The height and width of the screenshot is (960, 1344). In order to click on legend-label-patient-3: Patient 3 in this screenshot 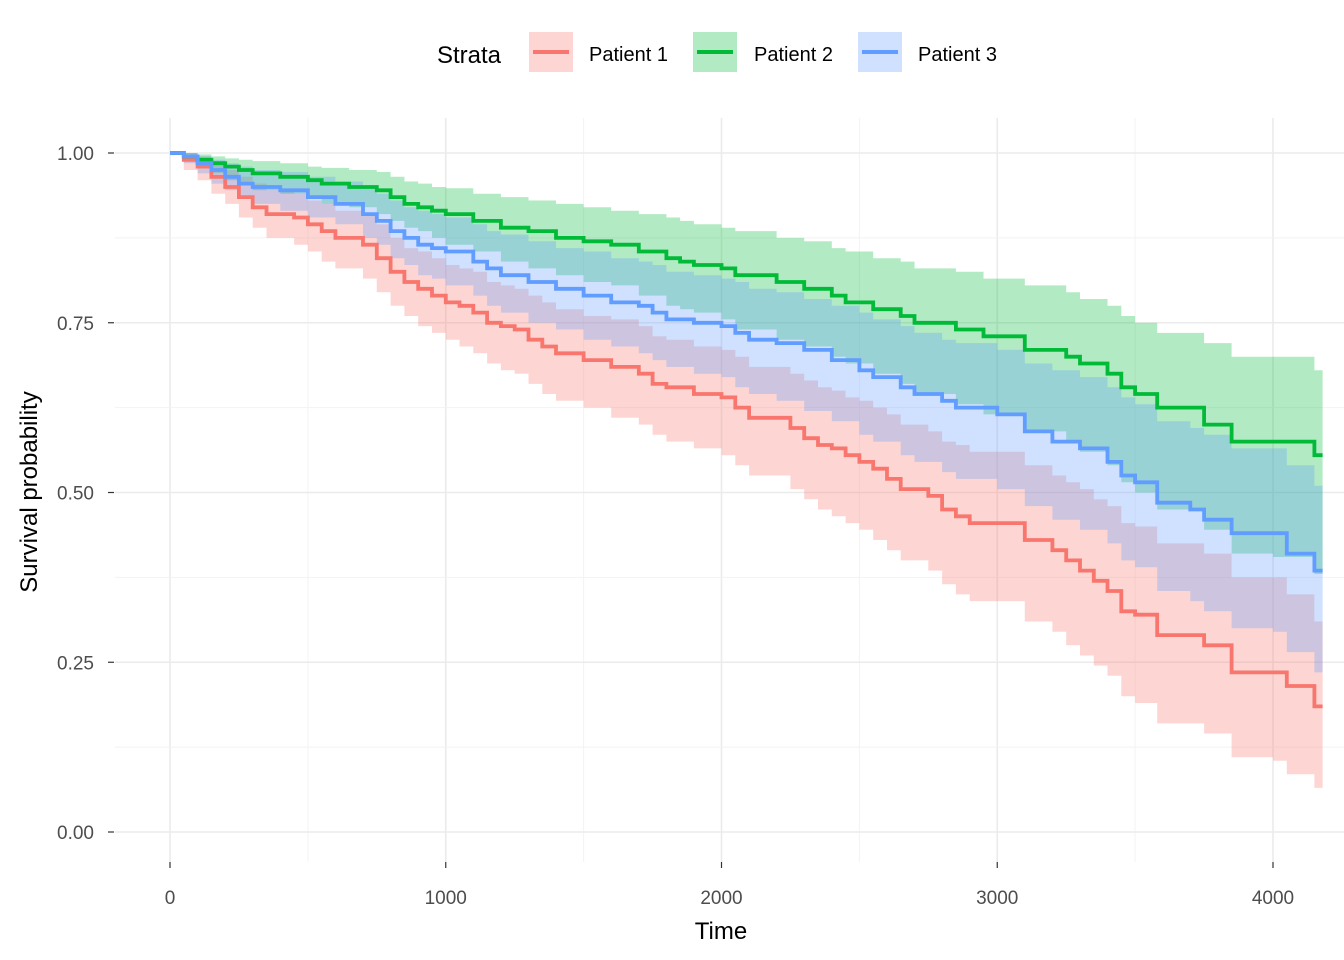, I will do `click(957, 55)`.